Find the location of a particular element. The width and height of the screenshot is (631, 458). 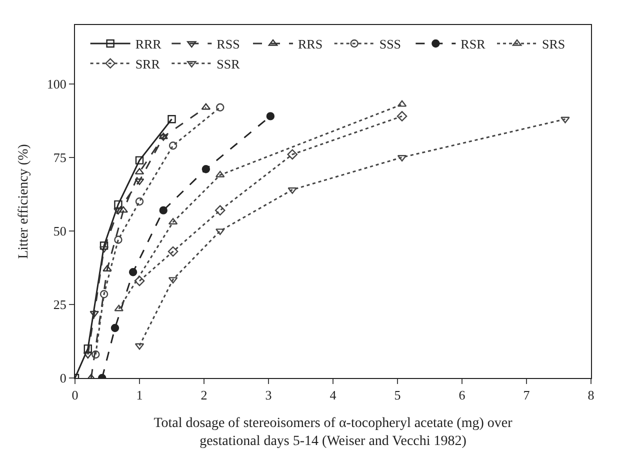

x-tick-label: 8 is located at coordinates (591, 395).